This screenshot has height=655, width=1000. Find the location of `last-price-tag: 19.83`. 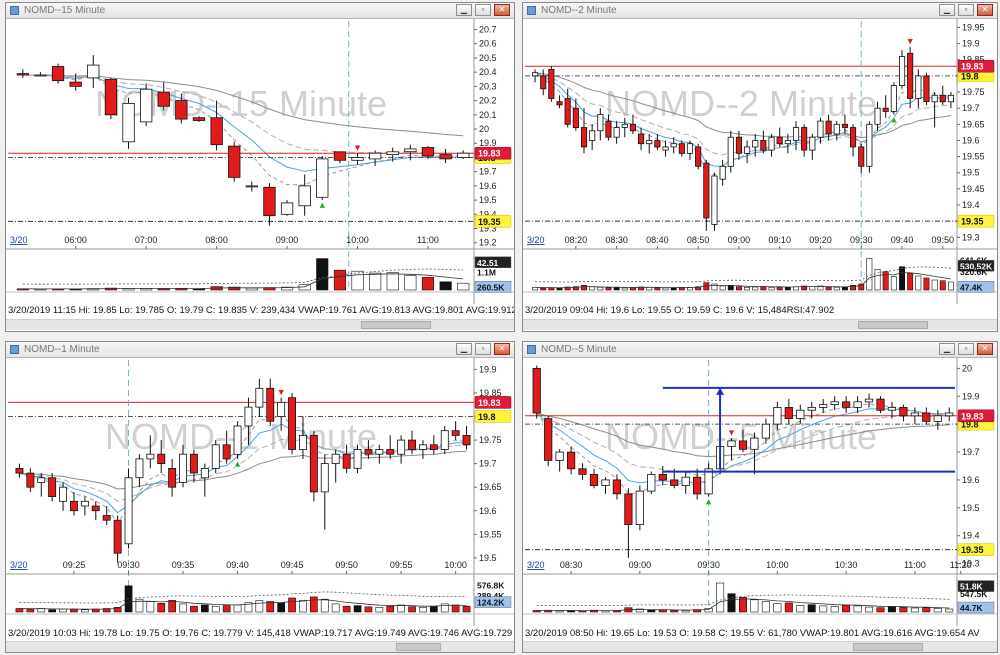

last-price-tag: 19.83 is located at coordinates (972, 67).